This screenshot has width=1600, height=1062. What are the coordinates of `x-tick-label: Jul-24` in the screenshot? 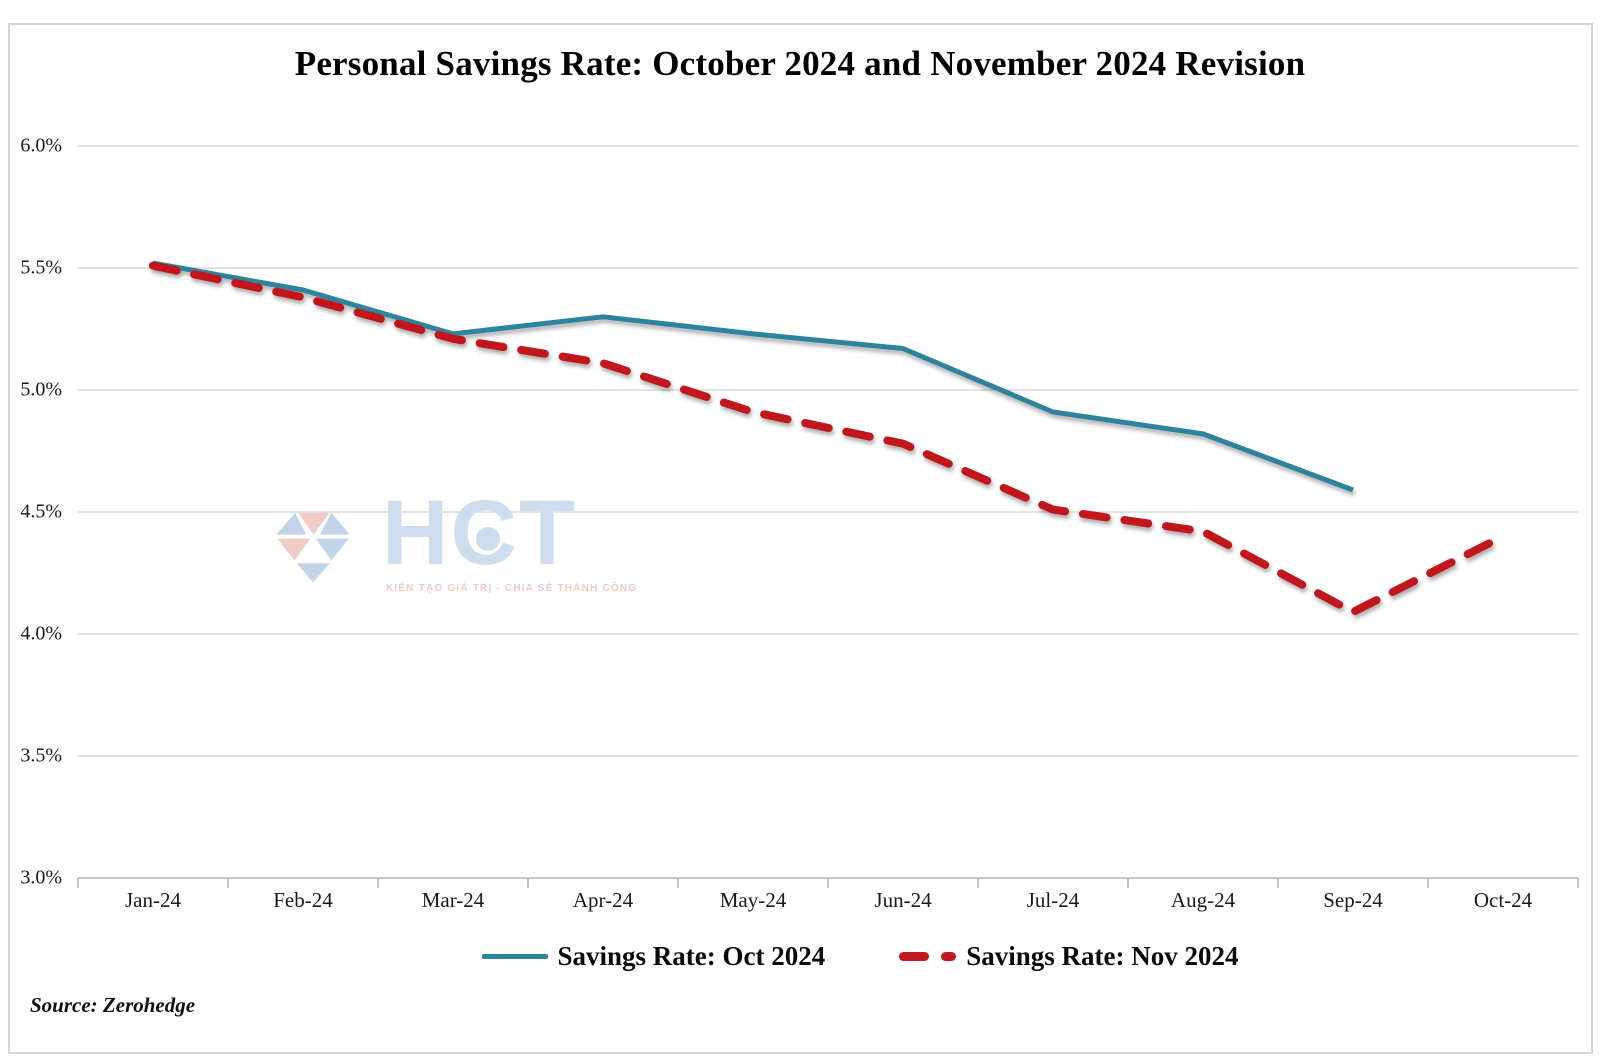 It's located at (1053, 900).